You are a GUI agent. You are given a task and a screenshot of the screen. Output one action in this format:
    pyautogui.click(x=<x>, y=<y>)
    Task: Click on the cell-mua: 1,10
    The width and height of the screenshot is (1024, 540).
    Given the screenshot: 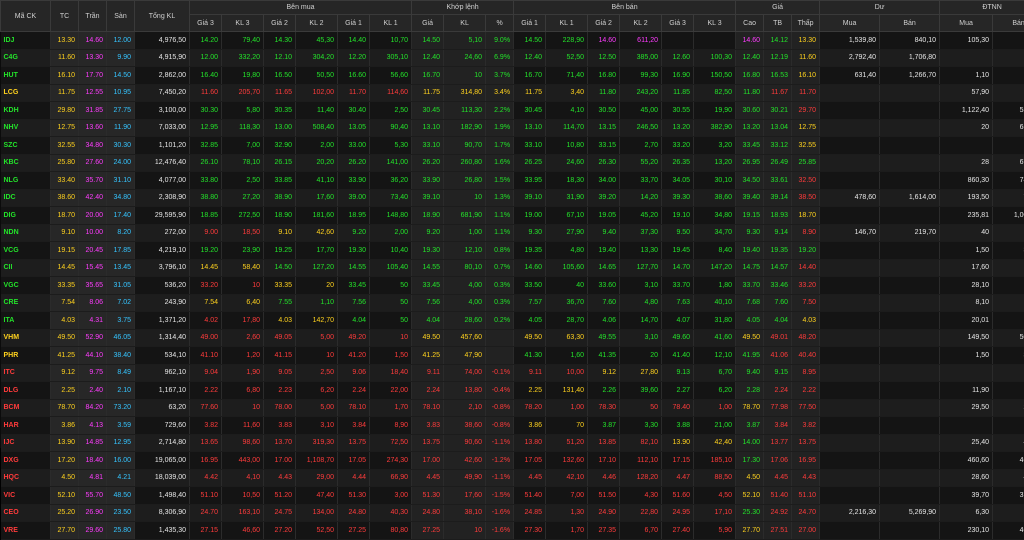 What is the action you would take?
    pyautogui.click(x=966, y=76)
    